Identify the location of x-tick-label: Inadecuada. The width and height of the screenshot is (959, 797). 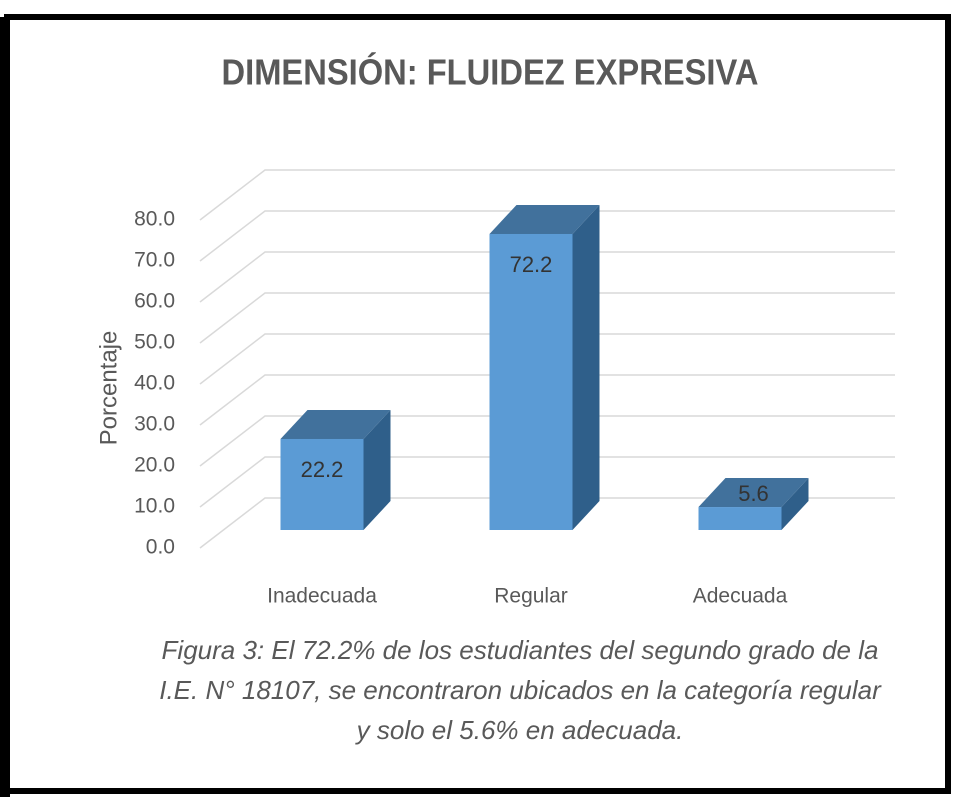
(322, 596).